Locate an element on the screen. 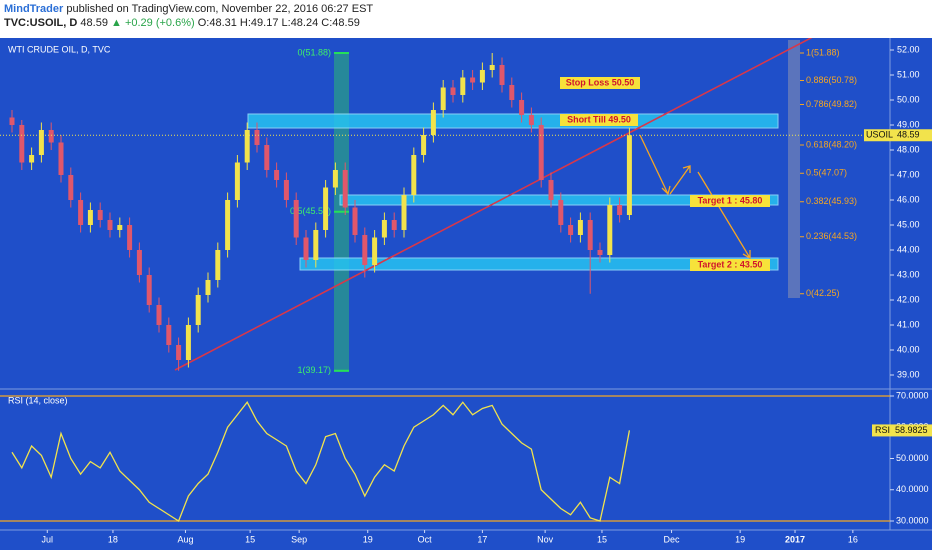  rsi-tag-box is located at coordinates (902, 430).